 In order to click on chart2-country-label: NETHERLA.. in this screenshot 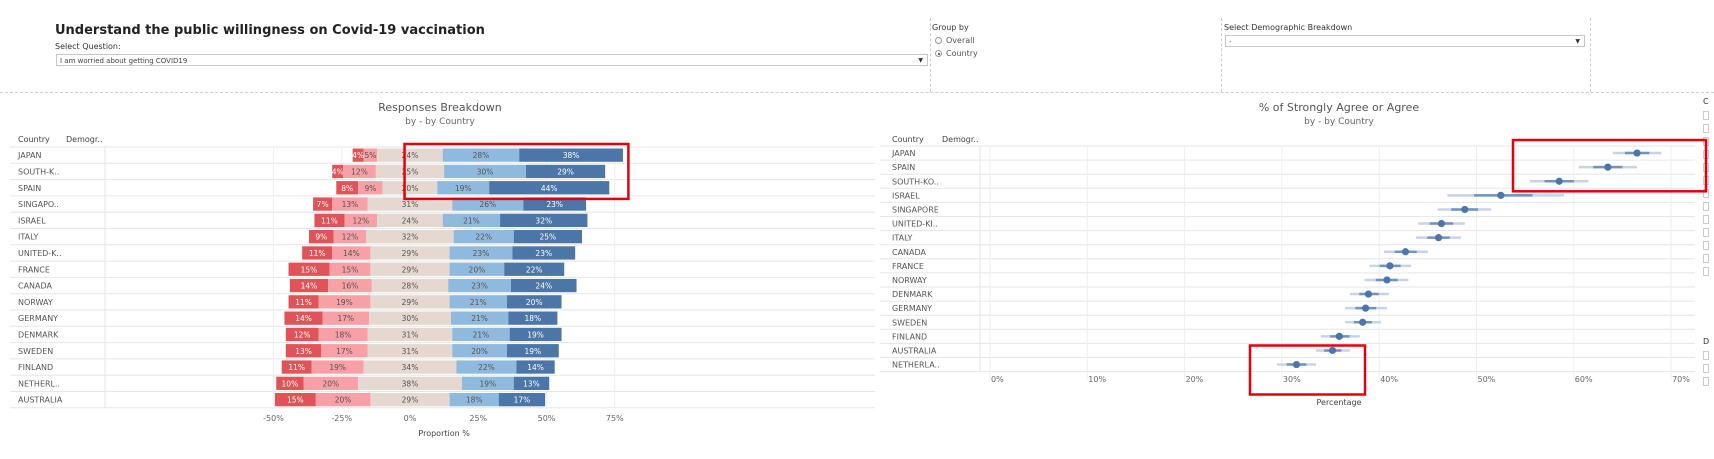, I will do `click(916, 365)`.